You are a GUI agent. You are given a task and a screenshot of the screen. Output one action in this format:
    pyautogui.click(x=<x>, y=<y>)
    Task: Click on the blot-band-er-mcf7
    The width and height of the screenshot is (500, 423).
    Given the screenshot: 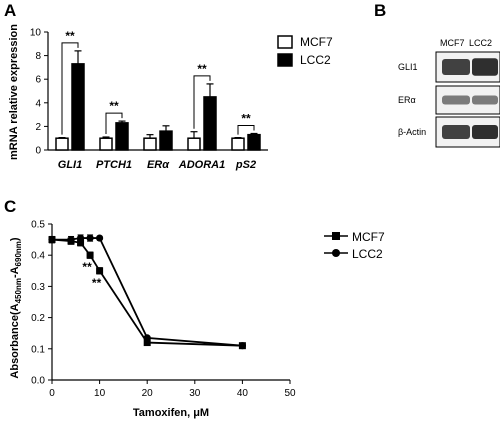 What is the action you would take?
    pyautogui.click(x=456, y=100)
    